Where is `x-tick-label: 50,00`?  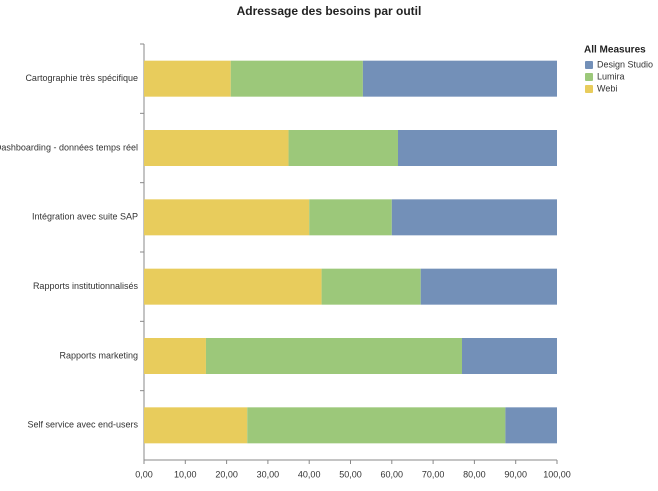 x-tick-label: 50,00 is located at coordinates (350, 474).